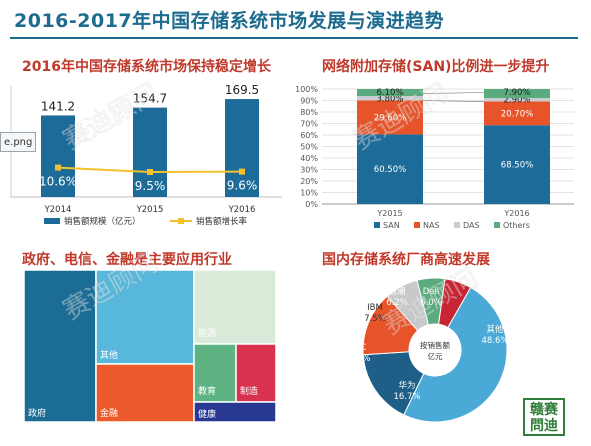  I want to click on slice-name-label: IBM, so click(375, 308).